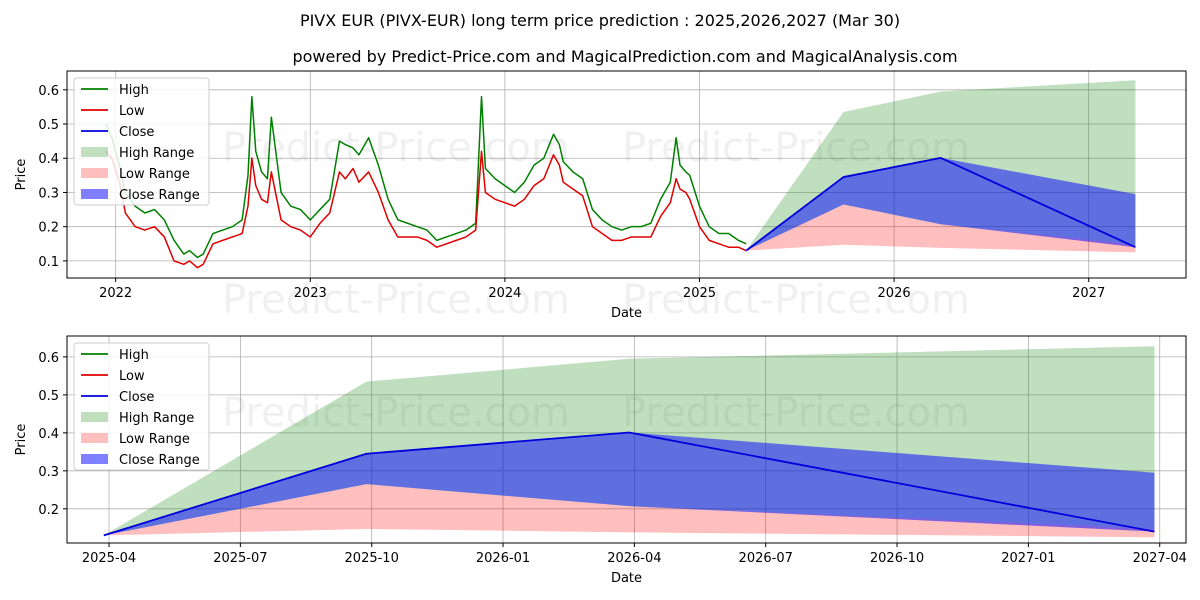 This screenshot has width=1200, height=600. Describe the element at coordinates (48, 262) in the screenshot. I see `y-tick-label: 0.1` at that location.